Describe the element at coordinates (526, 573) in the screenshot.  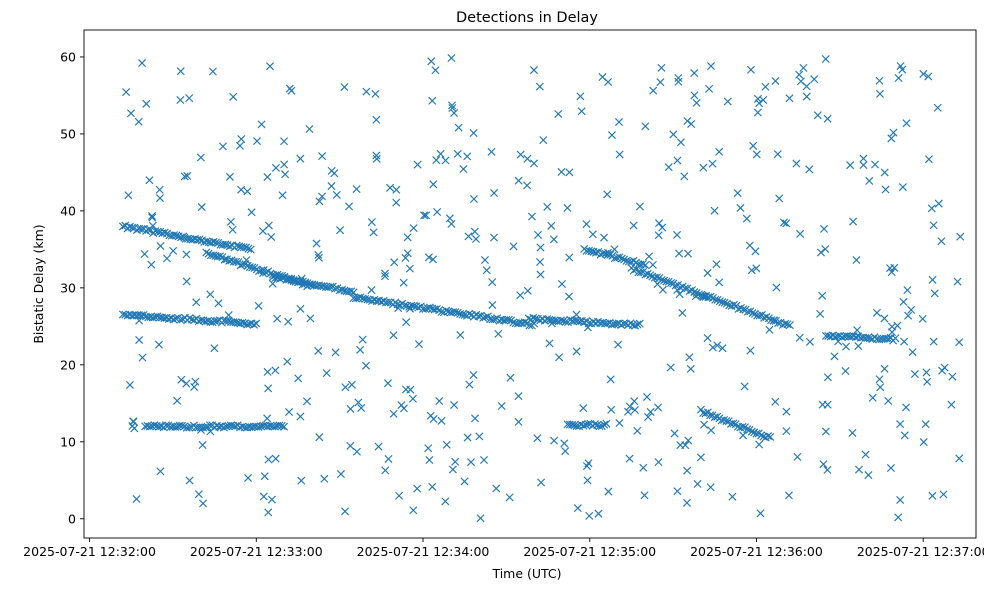
I see `x-axis-label: Time (UTC)` at that location.